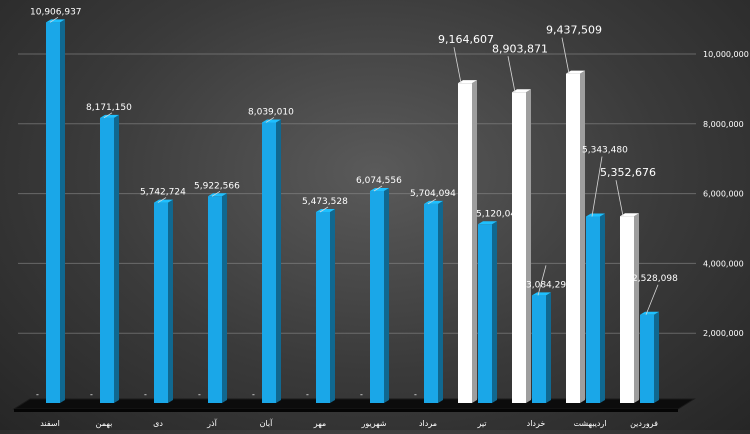  I want to click on data-label: 5,922,566, so click(217, 186).